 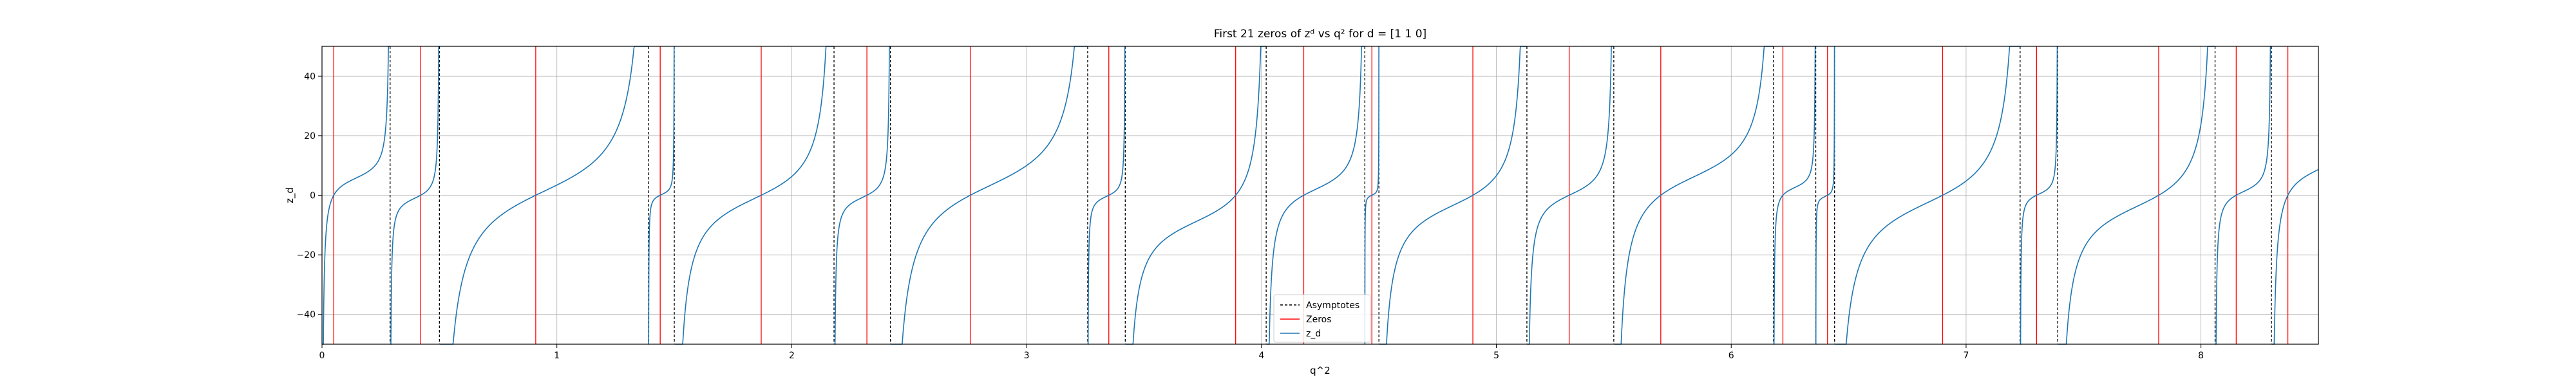 What do you see at coordinates (1314, 334) in the screenshot?
I see `legend-label: z_d` at bounding box center [1314, 334].